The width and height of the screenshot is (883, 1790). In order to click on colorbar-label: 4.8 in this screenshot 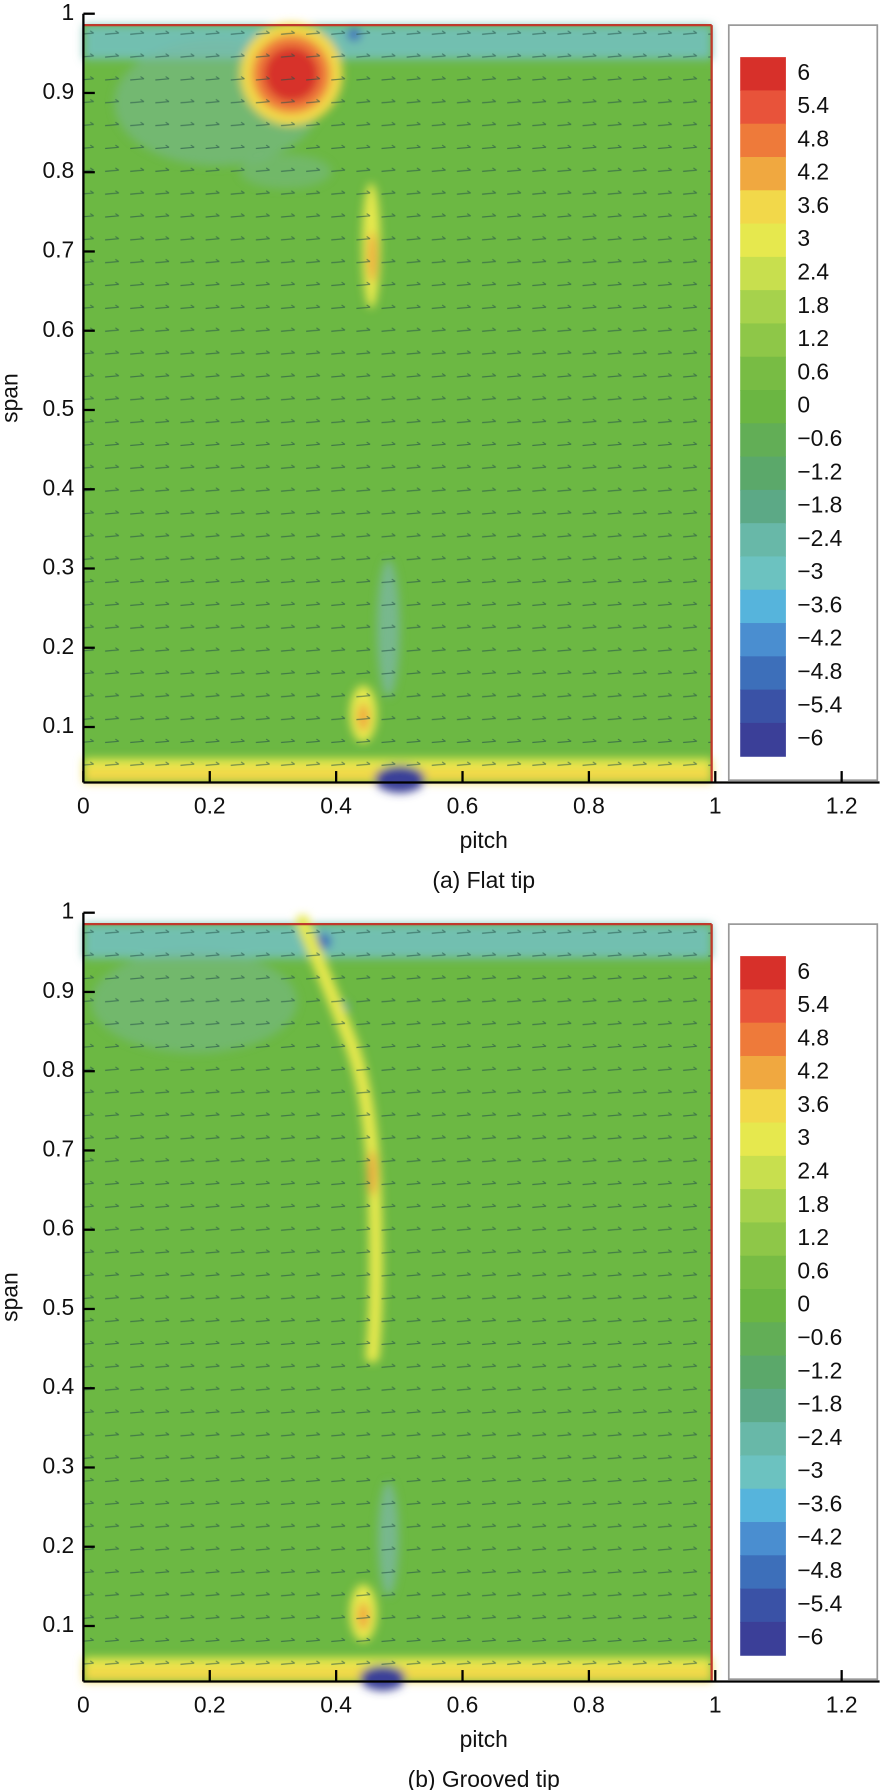, I will do `click(813, 1037)`.